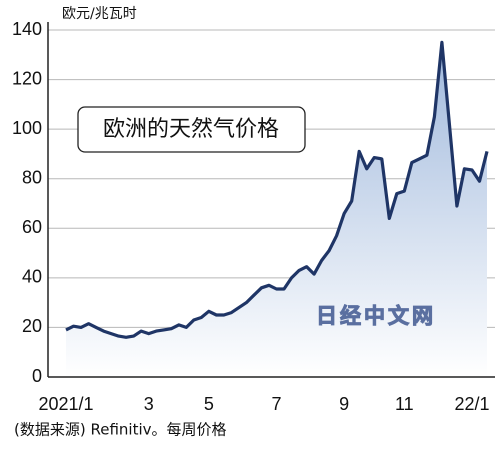 The image size is (500, 449). I want to click on y-tick-label: 80, so click(32, 177).